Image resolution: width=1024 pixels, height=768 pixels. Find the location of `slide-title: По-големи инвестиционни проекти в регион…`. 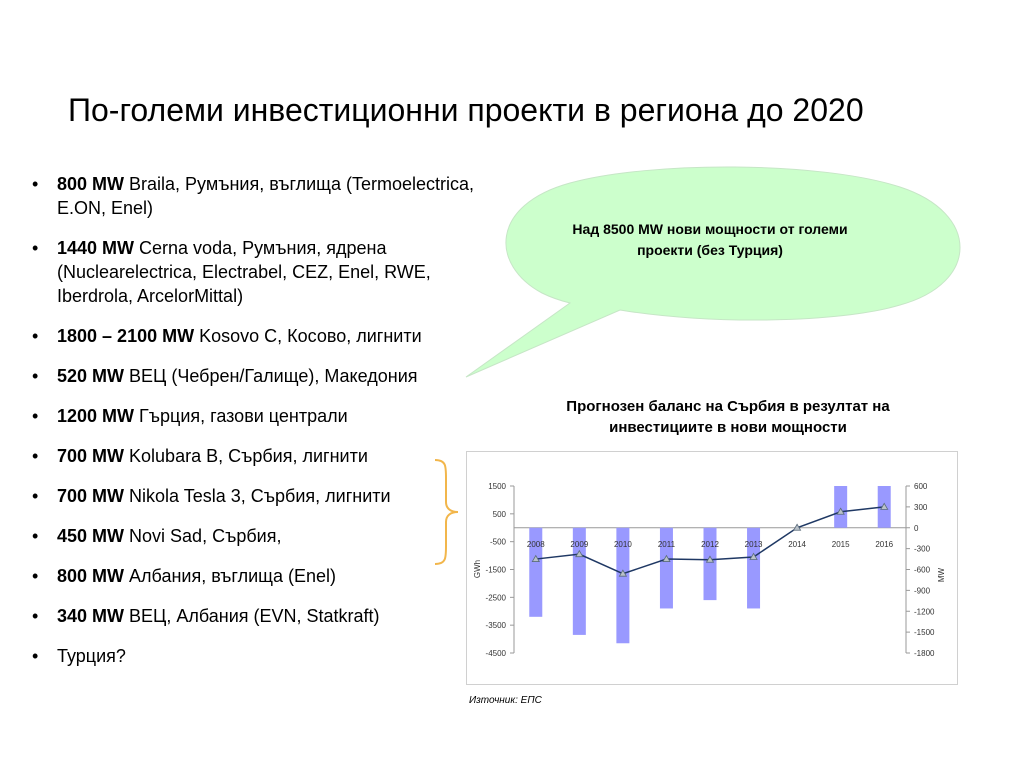

slide-title: По-големи инвестиционни проекти в регион… is located at coordinates (466, 110).